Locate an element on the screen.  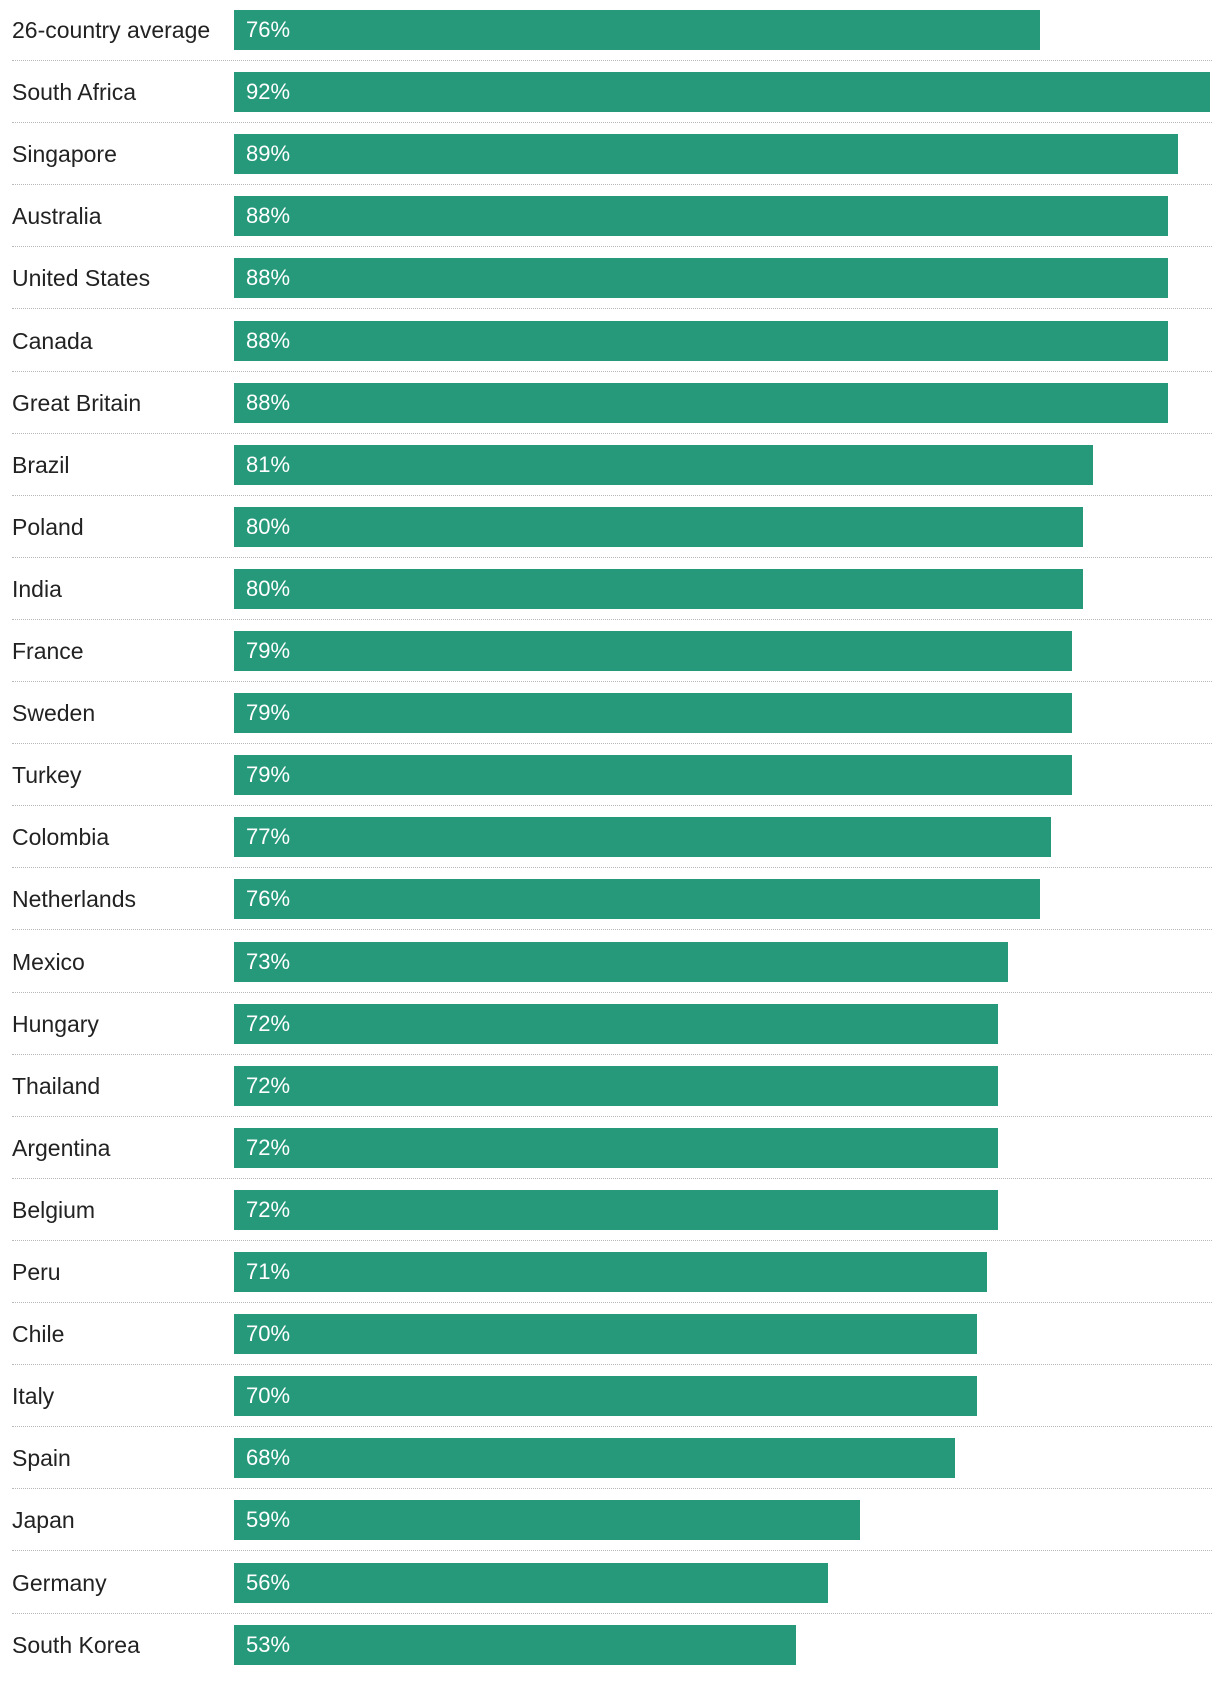
bar: 71% is located at coordinates (611, 1272).